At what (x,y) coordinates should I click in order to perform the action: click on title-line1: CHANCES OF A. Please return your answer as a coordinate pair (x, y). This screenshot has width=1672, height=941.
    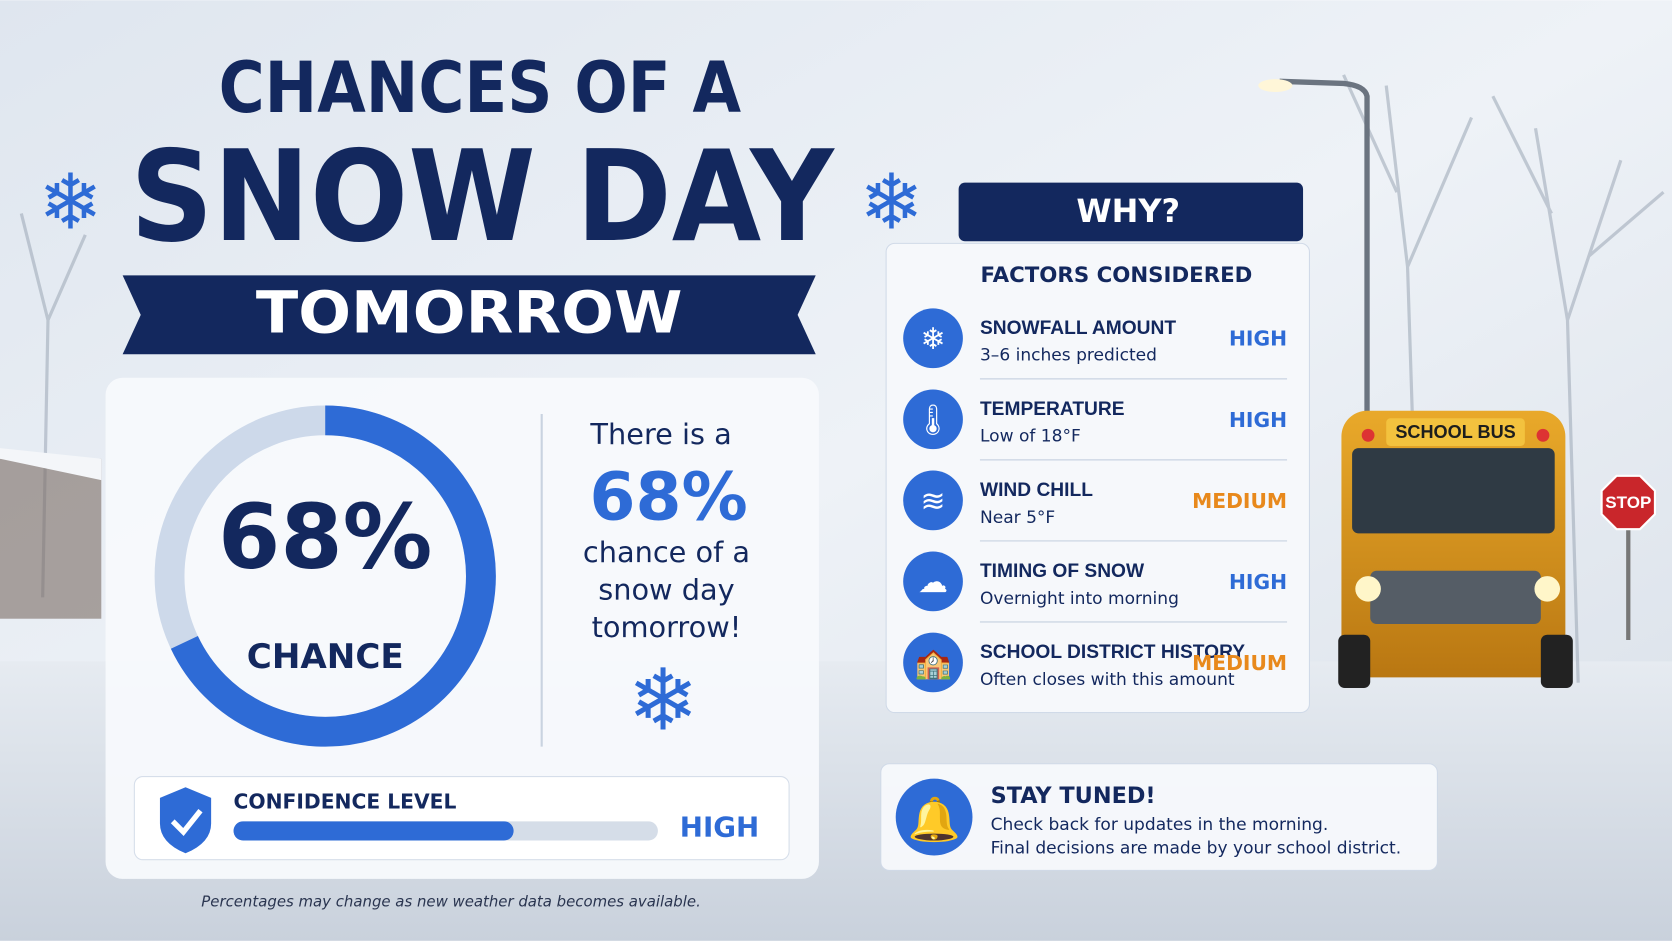
    Looking at the image, I should click on (480, 88).